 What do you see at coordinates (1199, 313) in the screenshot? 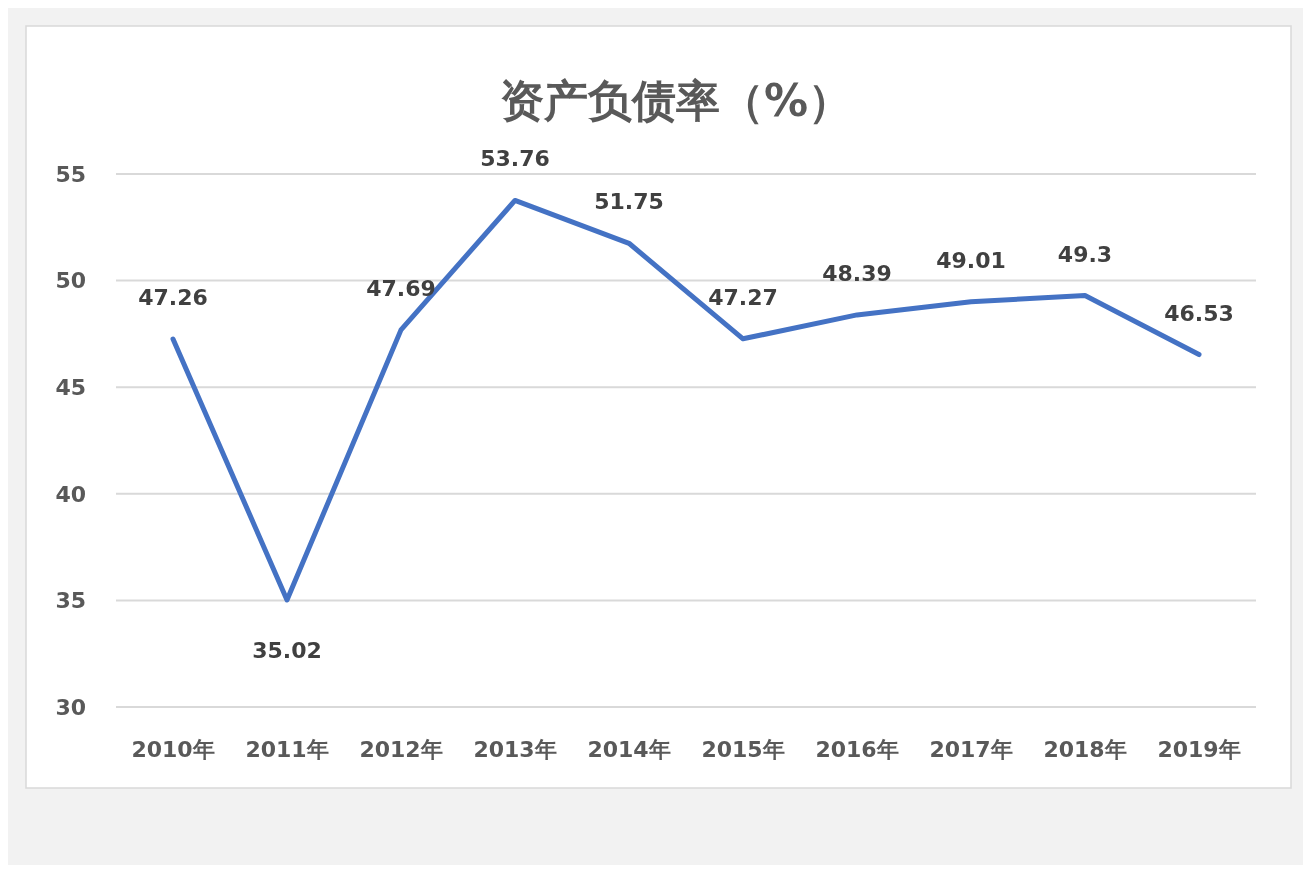
I see `data-label: 46.53` at bounding box center [1199, 313].